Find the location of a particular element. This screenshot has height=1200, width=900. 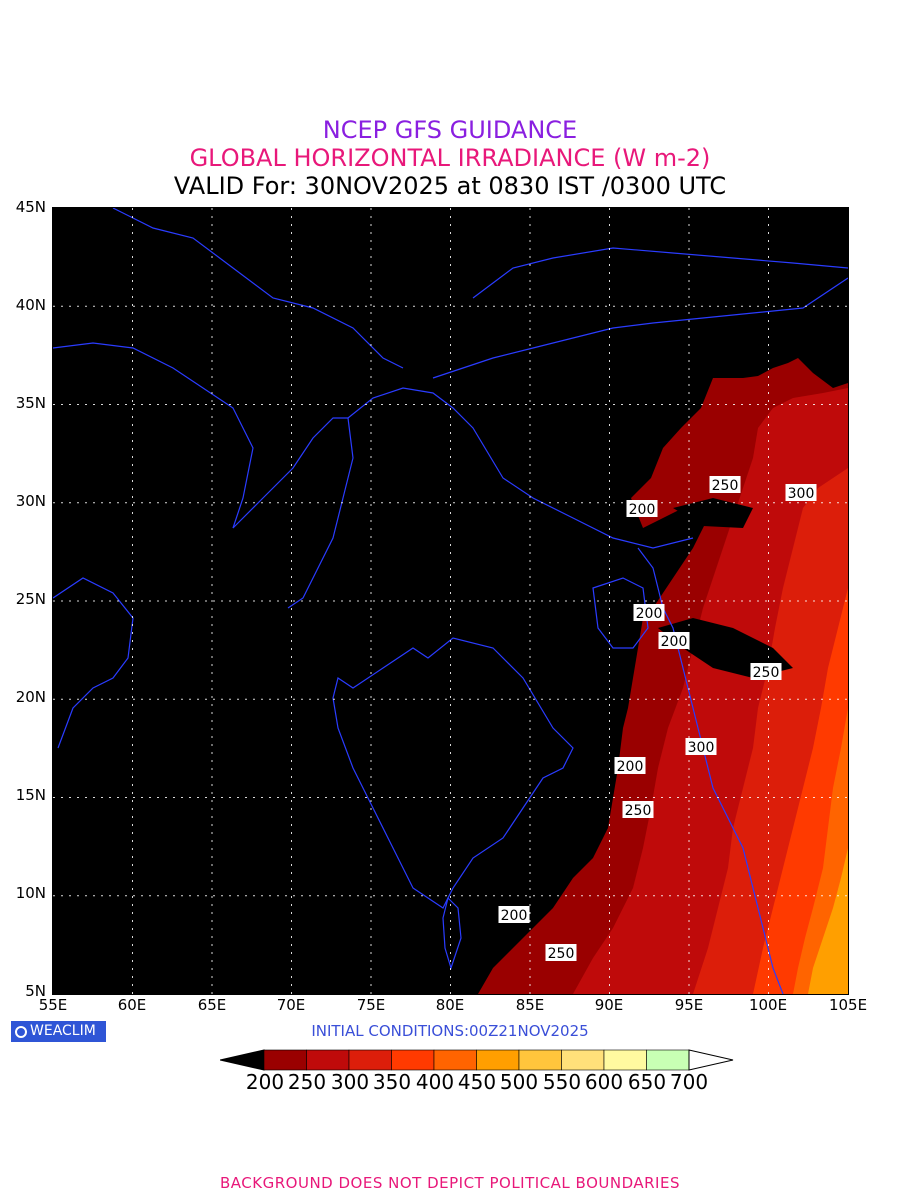

contour-labels: 250 300 200 200 200 250 300 200 250 200 250 is located at coordinates (657, 719).